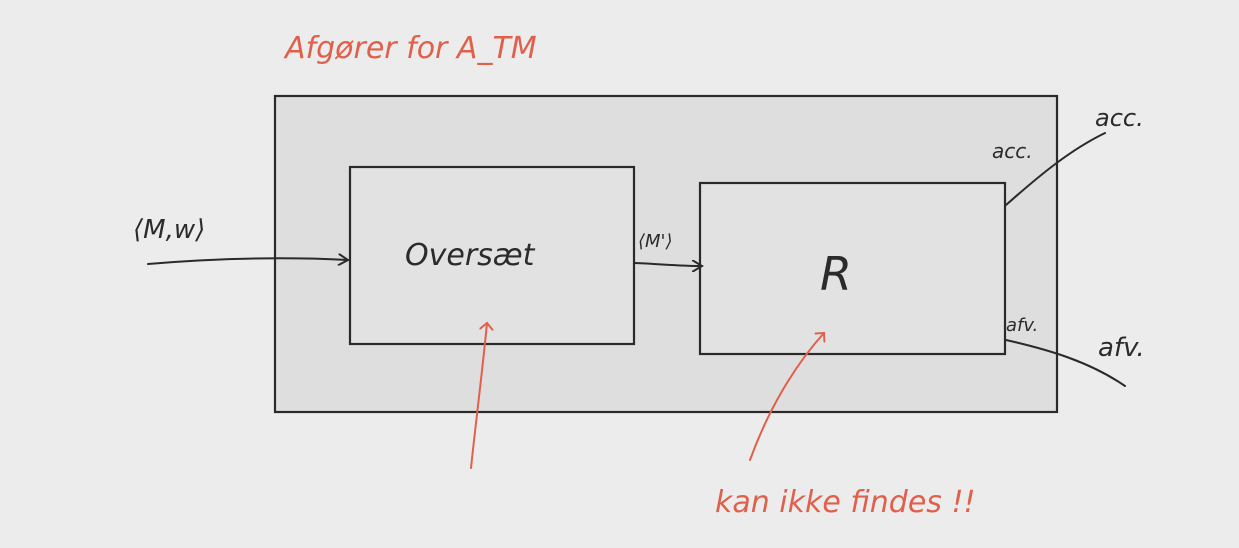 This screenshot has width=1239, height=548. Describe the element at coordinates (1121, 348) in the screenshot. I see `reject-outer-label: afv.` at that location.